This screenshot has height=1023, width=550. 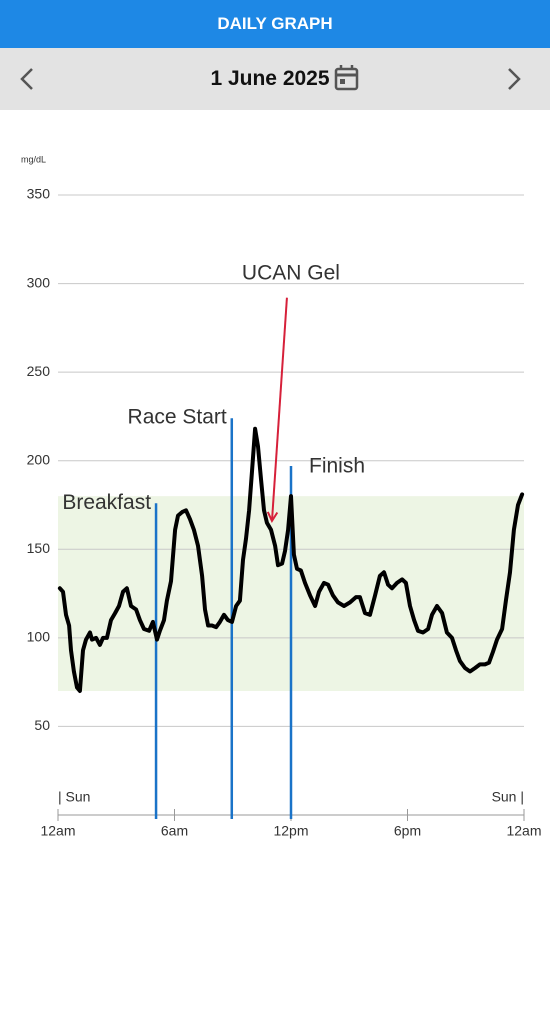 I want to click on annotation-label: UCAN Gel, so click(x=291, y=272).